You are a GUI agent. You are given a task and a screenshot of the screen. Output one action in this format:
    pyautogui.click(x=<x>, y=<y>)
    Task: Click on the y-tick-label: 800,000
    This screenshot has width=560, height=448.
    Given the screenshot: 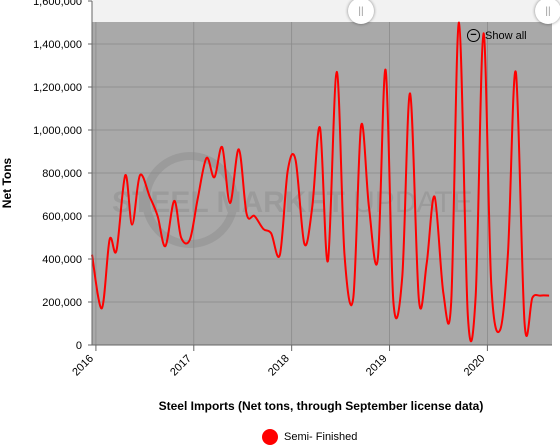 What is the action you would take?
    pyautogui.click(x=62, y=174)
    